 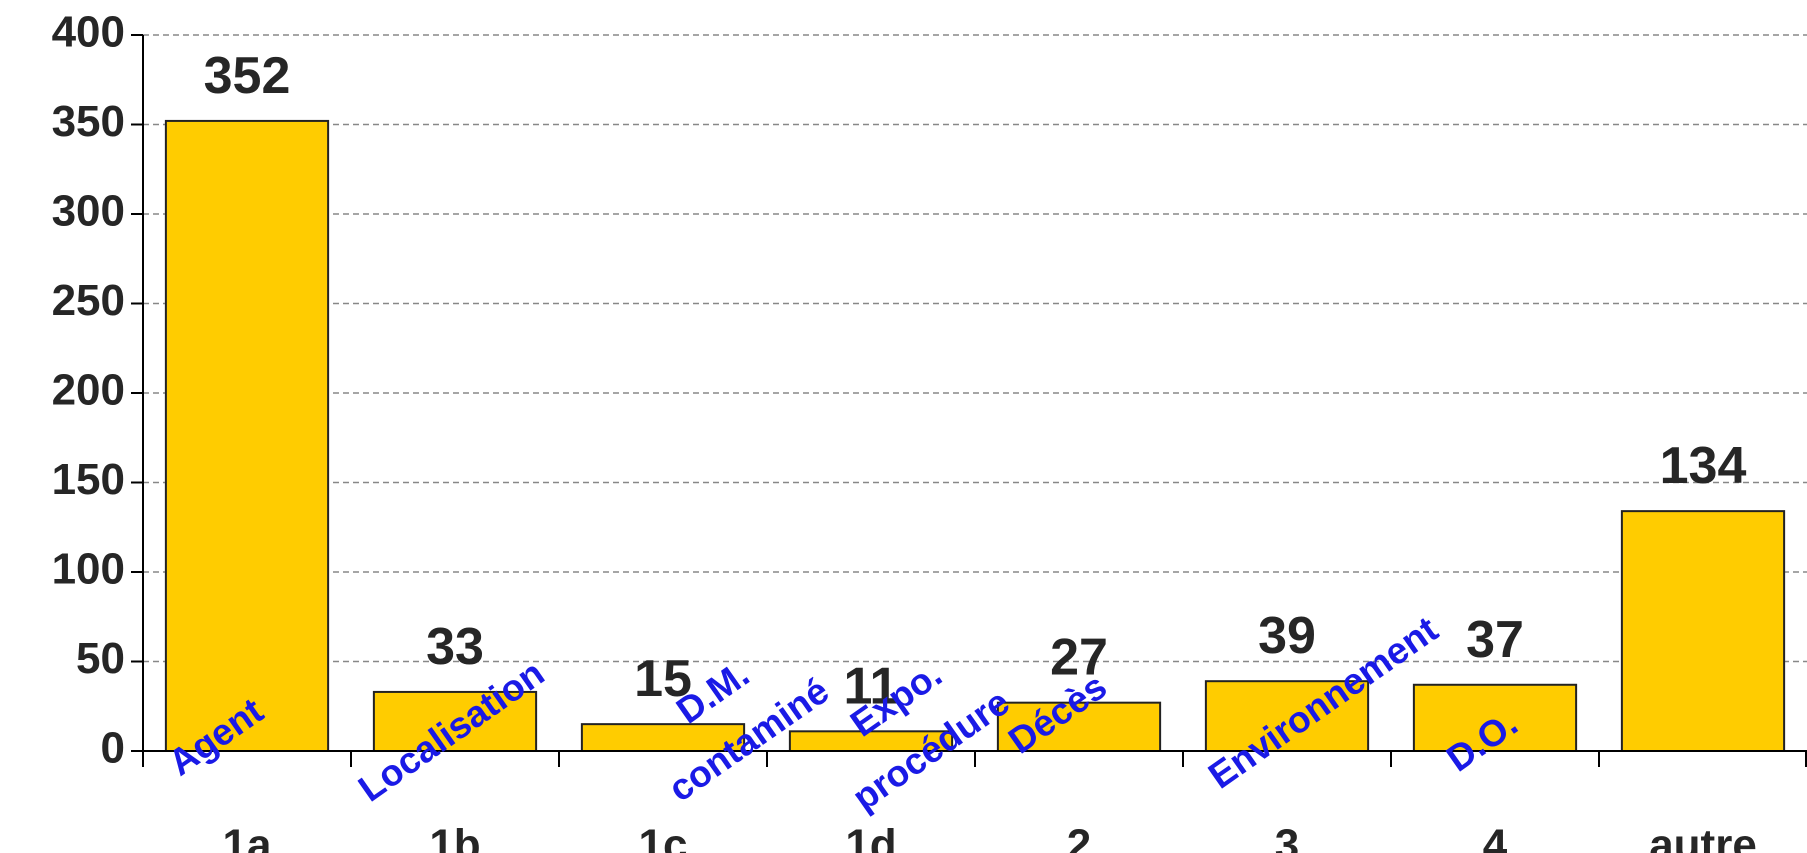 What do you see at coordinates (870, 837) in the screenshot?
I see `x-tick-label: 1d` at bounding box center [870, 837].